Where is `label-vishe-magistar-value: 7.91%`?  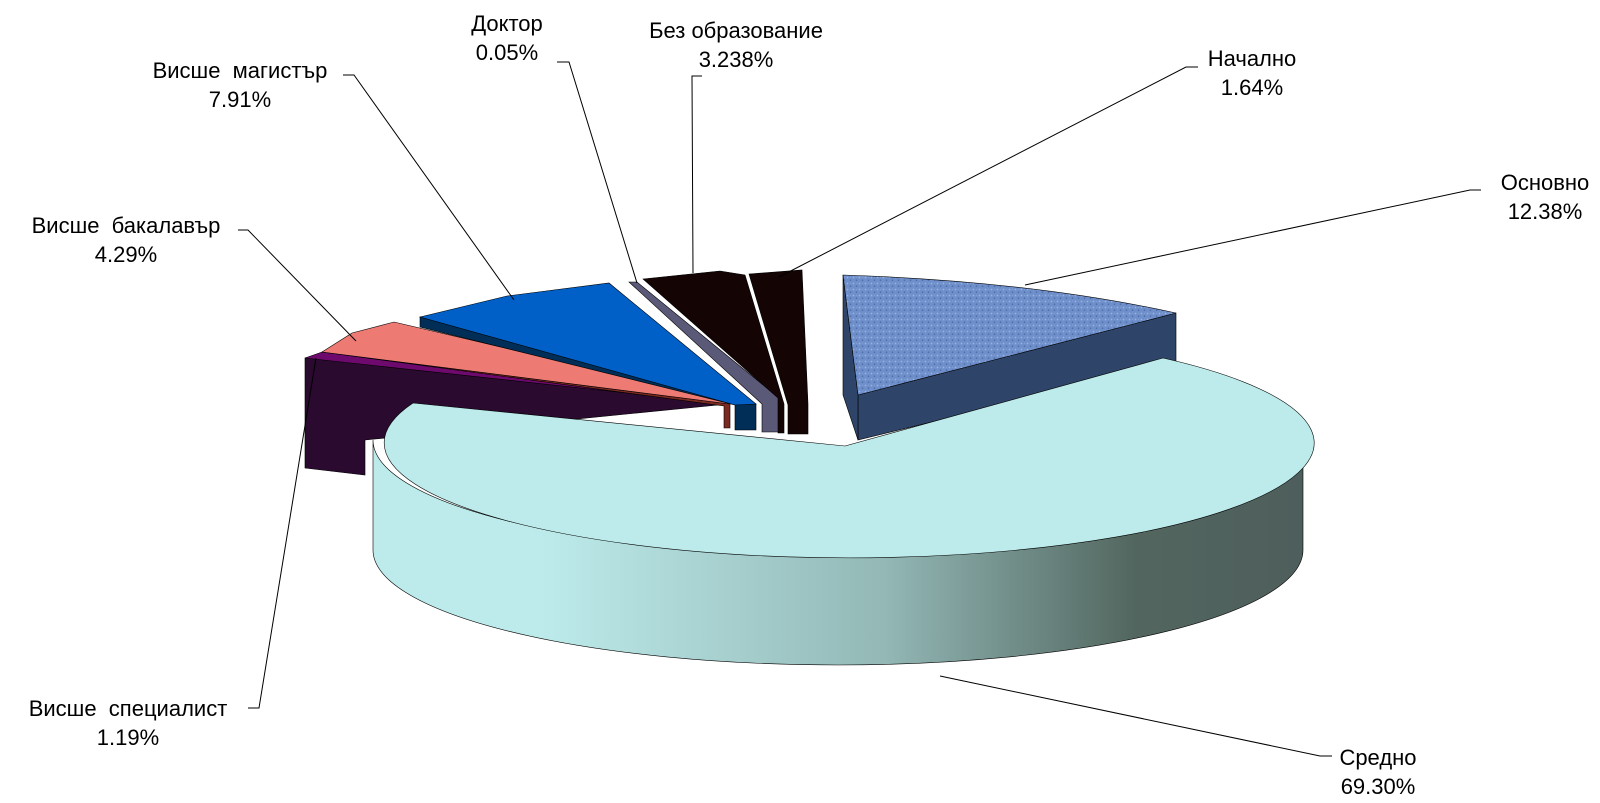
label-vishe-magistar-value: 7.91% is located at coordinates (240, 99).